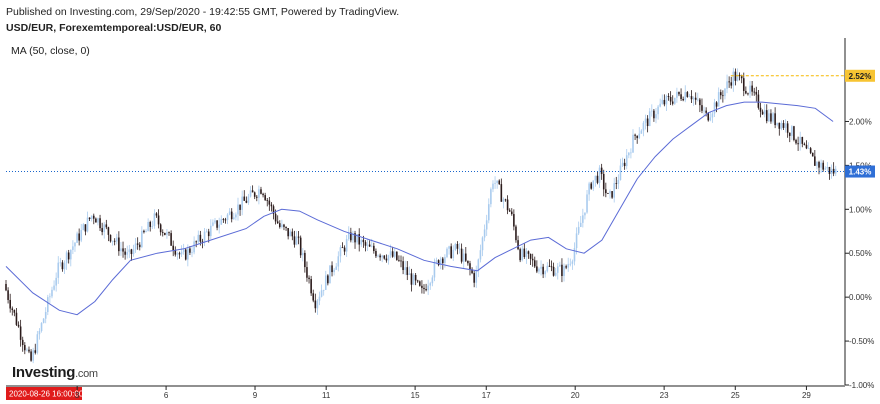 Image resolution: width=880 pixels, height=404 pixels. I want to click on symbol-title: USD/EUR, Forexemtemporeal:USD/EUR, 60, so click(114, 28).